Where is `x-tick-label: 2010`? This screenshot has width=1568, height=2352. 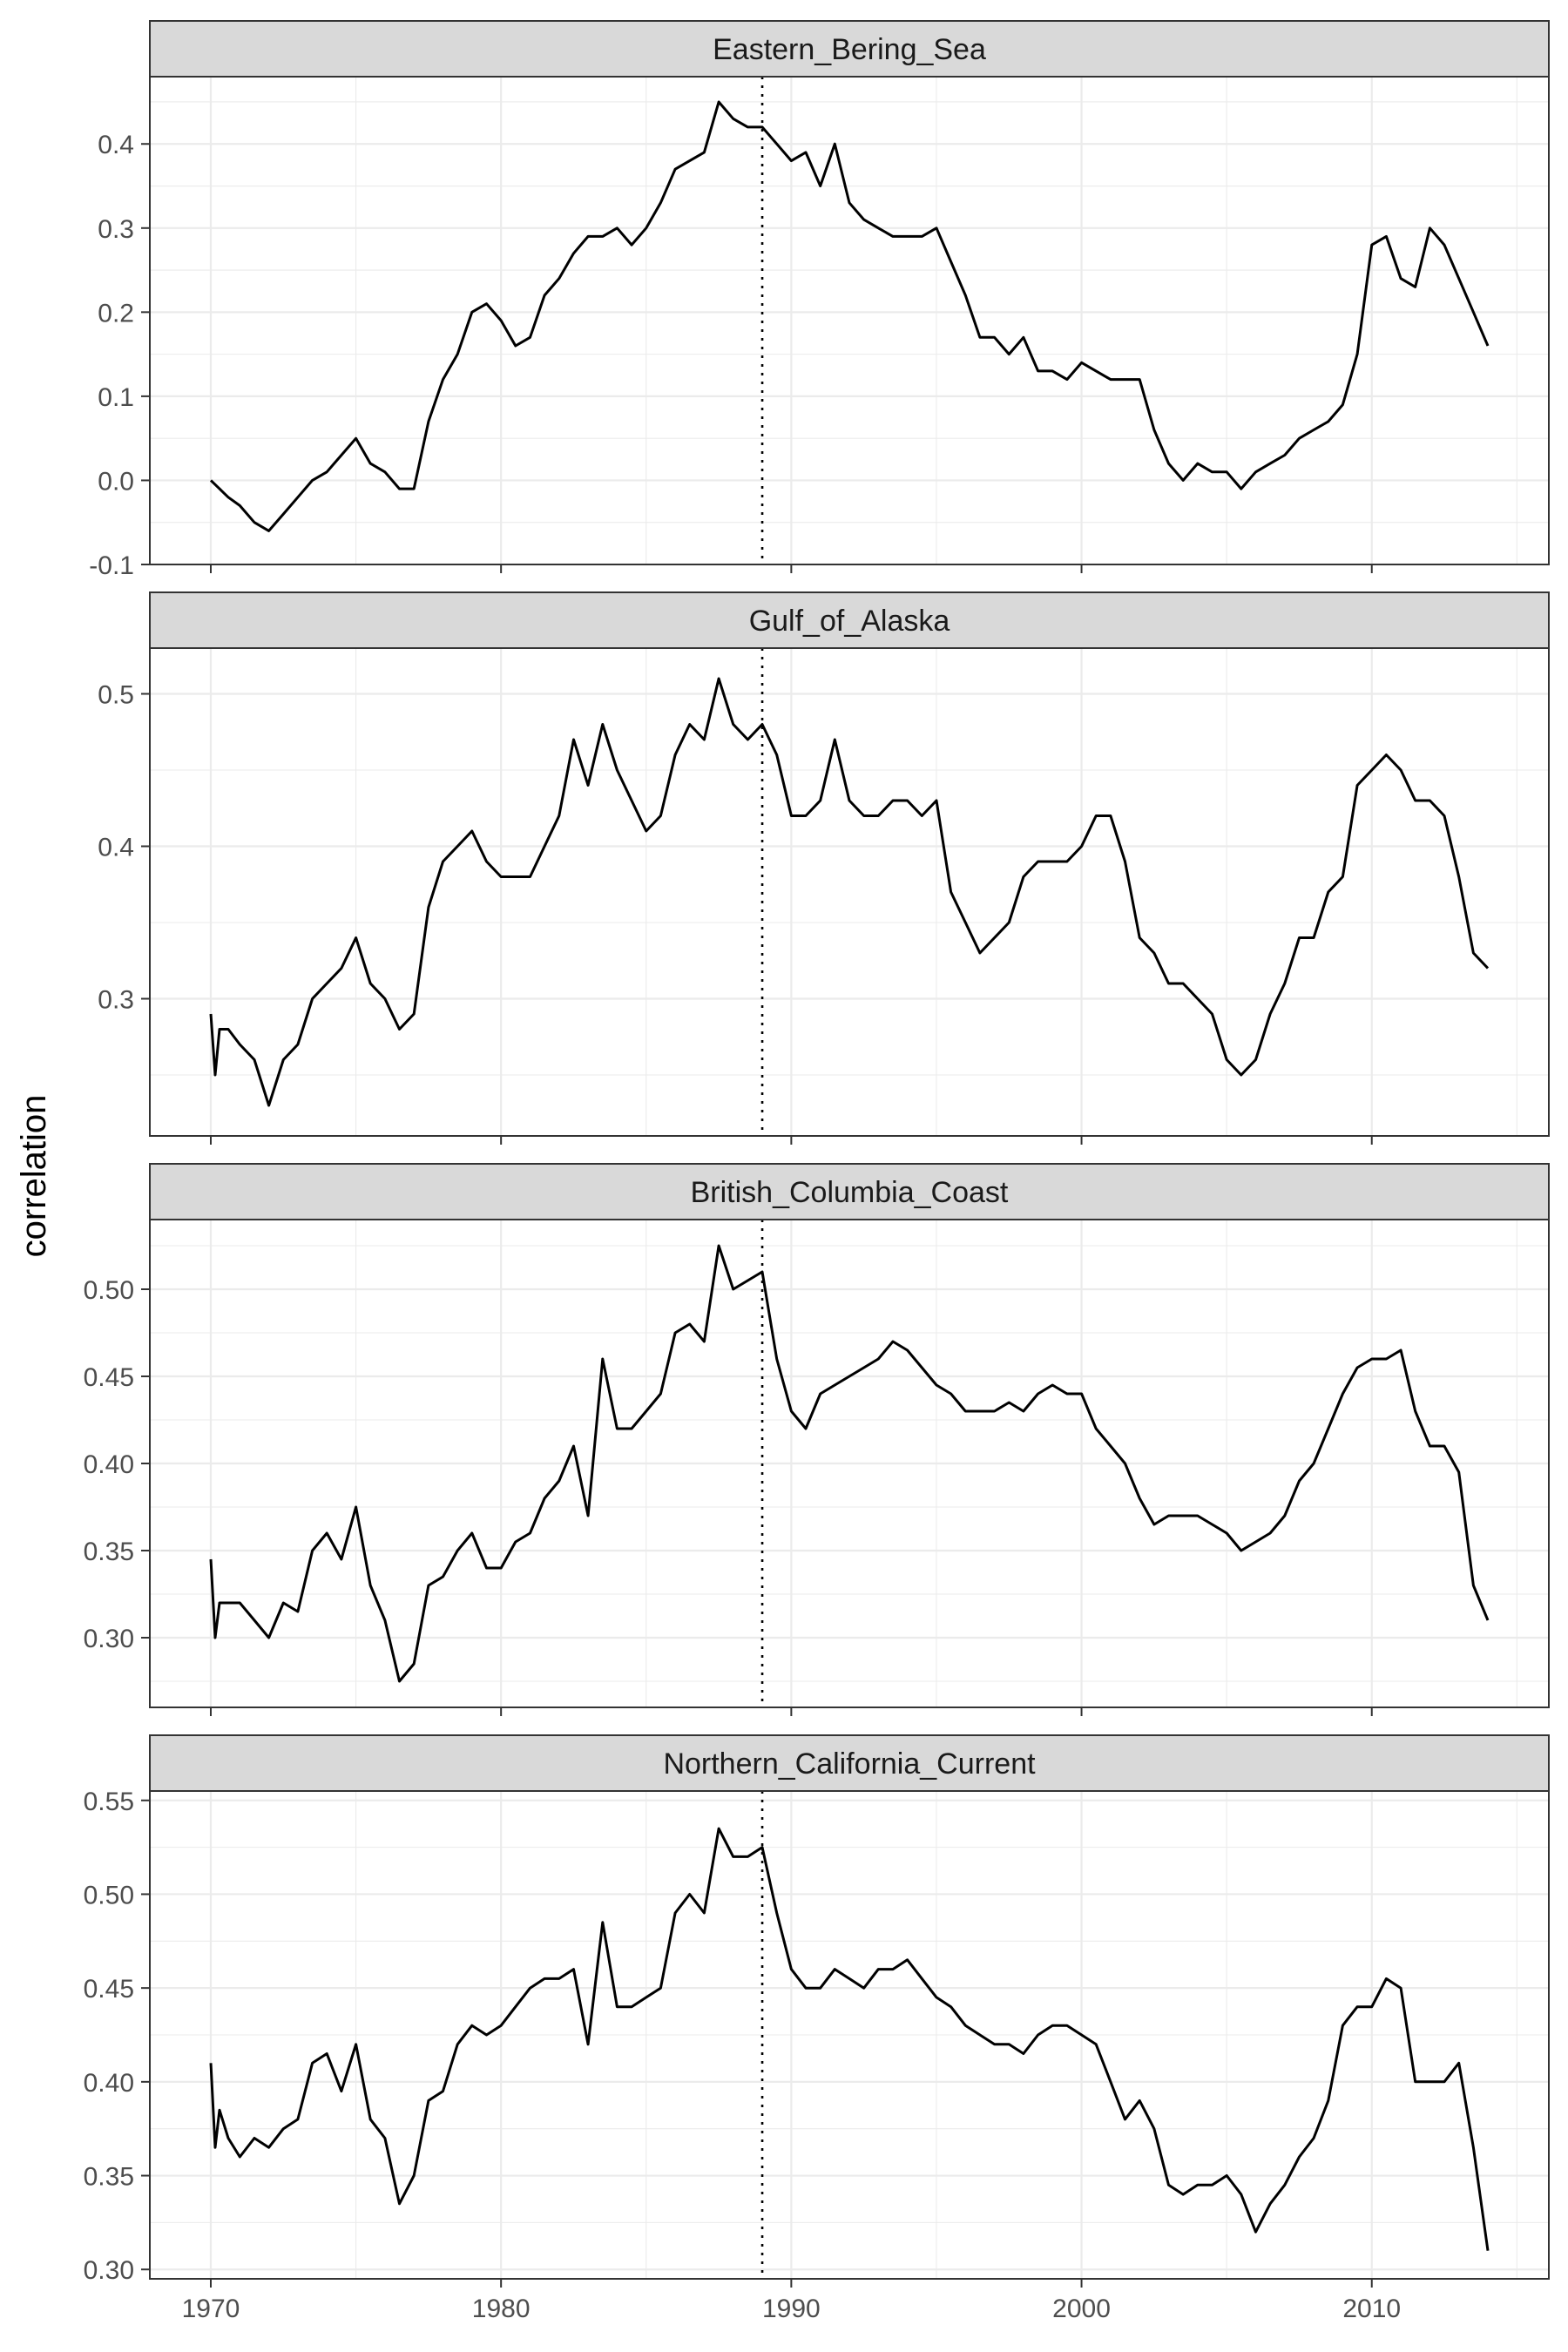 x-tick-label: 2010 is located at coordinates (1371, 2309).